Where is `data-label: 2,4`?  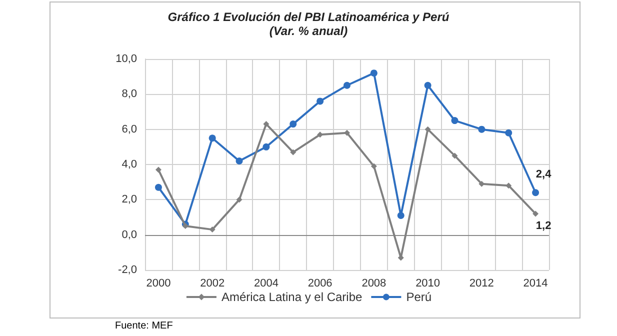 data-label: 2,4 is located at coordinates (544, 174).